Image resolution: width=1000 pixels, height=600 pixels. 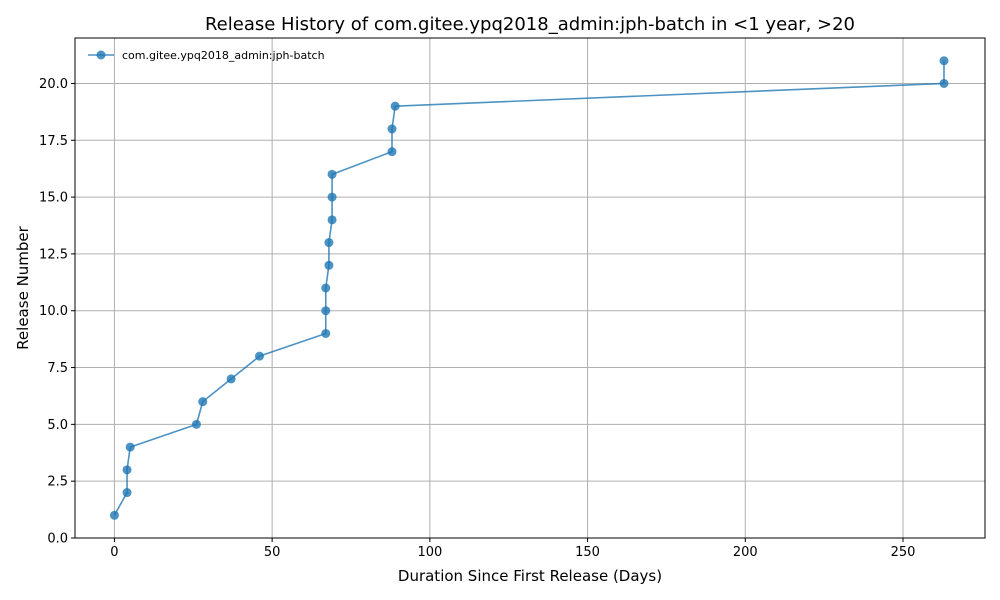 I want to click on legend-marker-swatch, so click(x=101, y=55).